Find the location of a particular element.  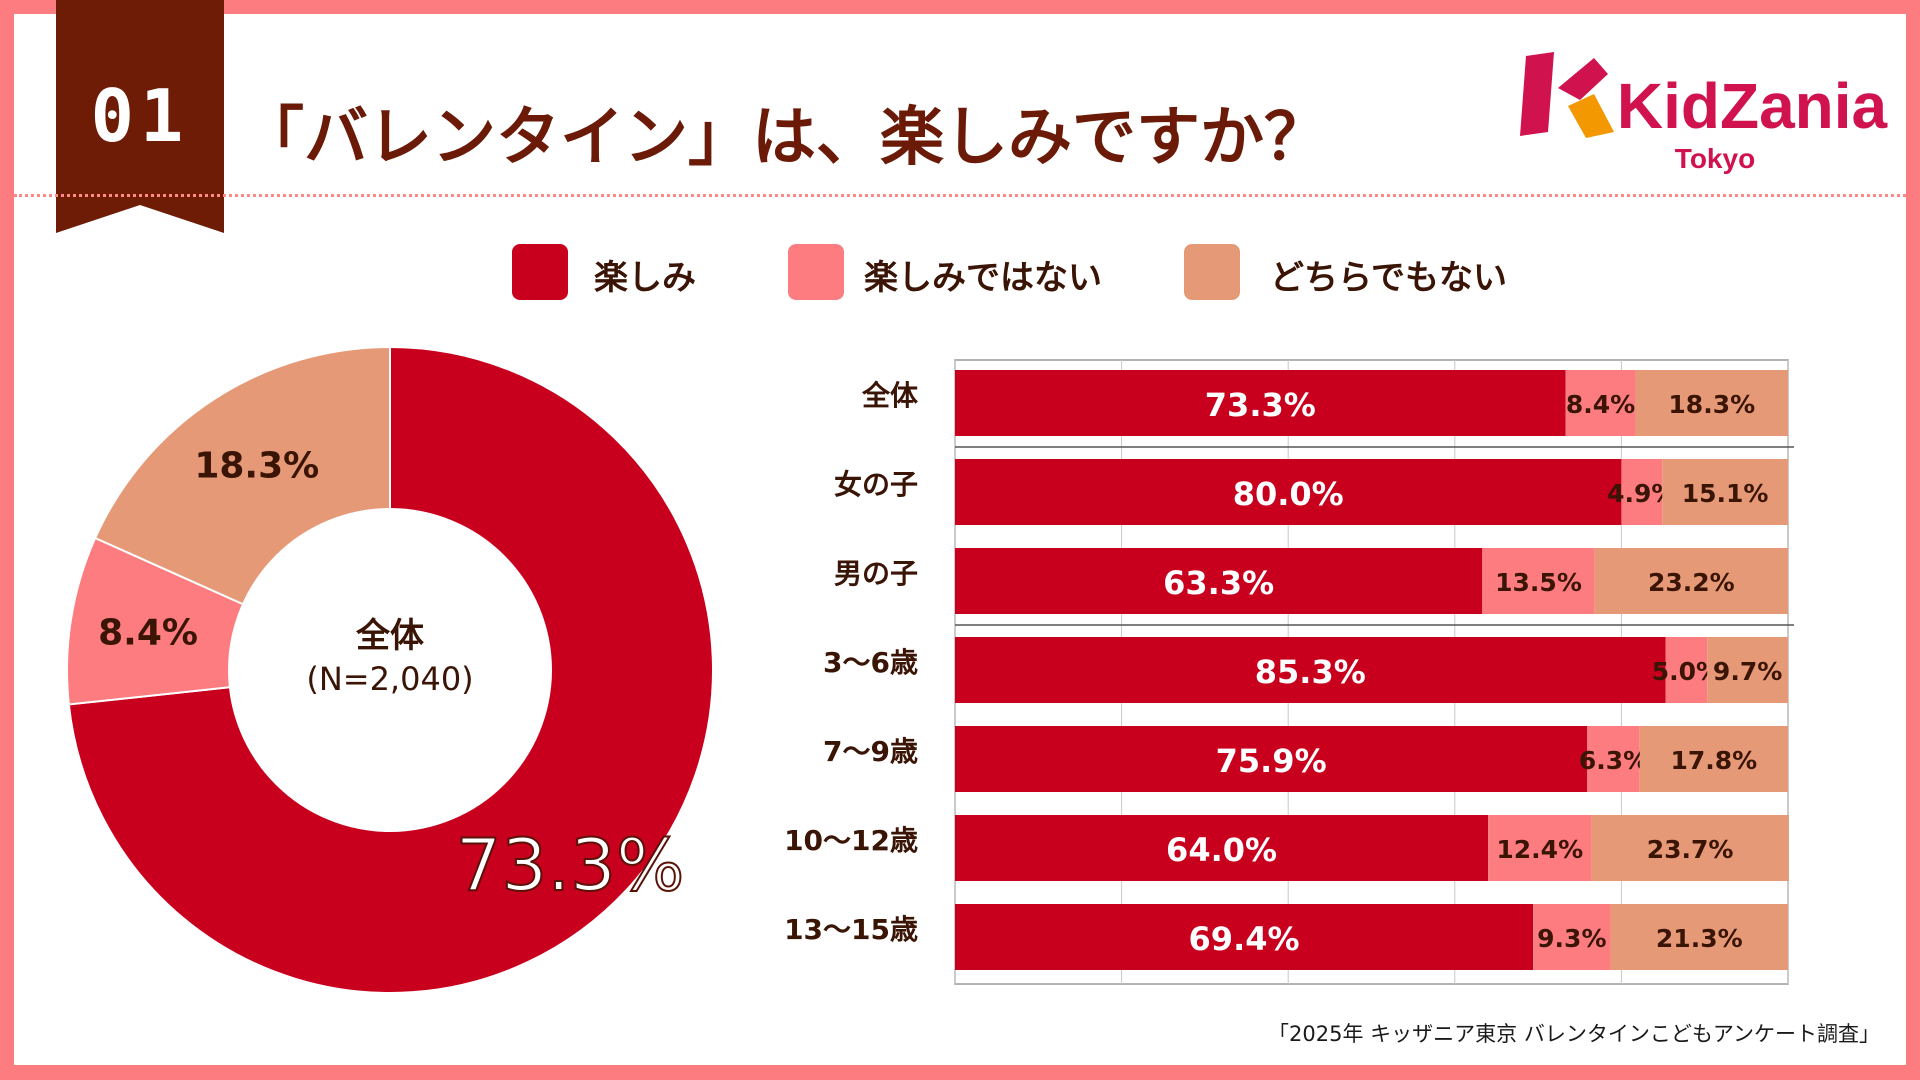

legend-label-enjoy: 楽しみ is located at coordinates (645, 278).